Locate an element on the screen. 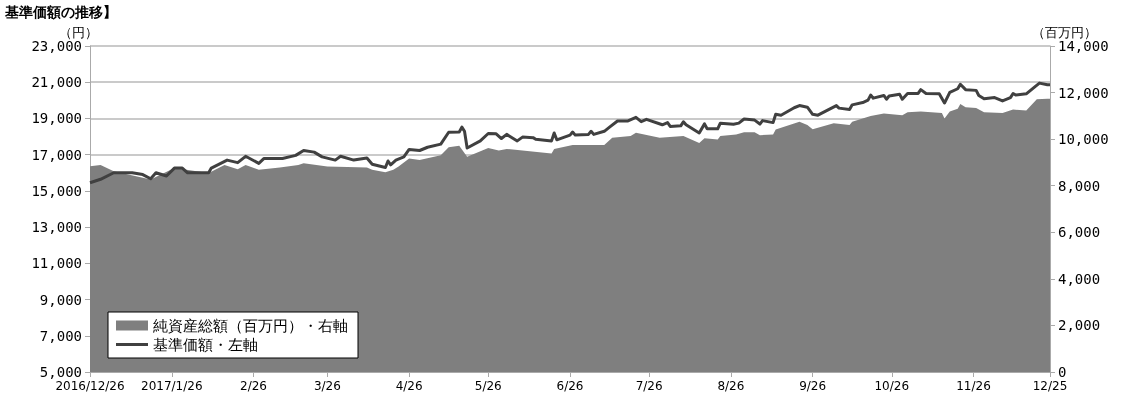  x-tick-label: 6/26 is located at coordinates (570, 386).